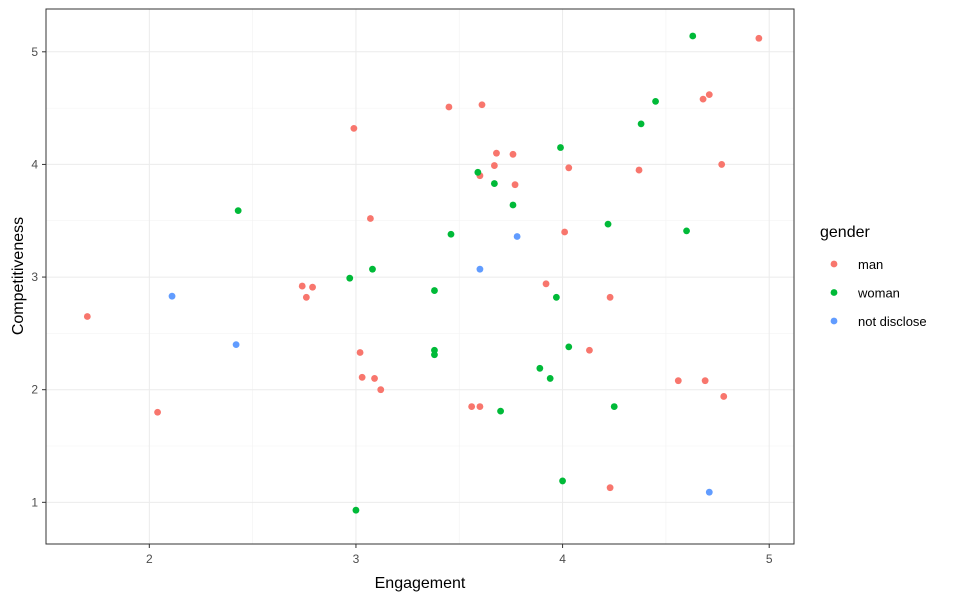 The image size is (960, 600). Describe the element at coordinates (356, 559) in the screenshot. I see `x-tick-label: 3` at that location.